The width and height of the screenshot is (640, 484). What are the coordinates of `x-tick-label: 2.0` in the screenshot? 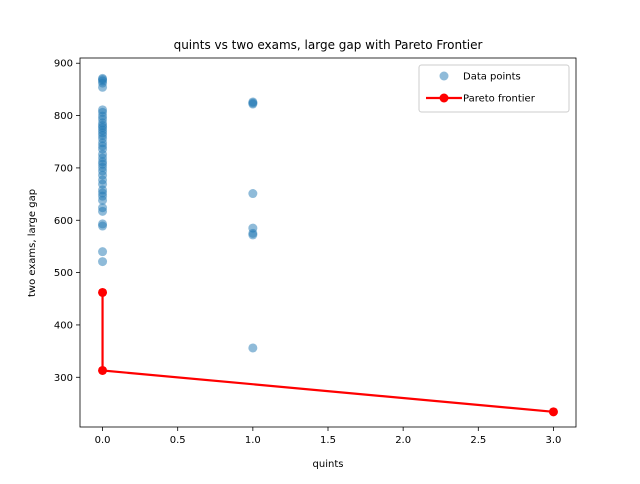 It's located at (403, 440).